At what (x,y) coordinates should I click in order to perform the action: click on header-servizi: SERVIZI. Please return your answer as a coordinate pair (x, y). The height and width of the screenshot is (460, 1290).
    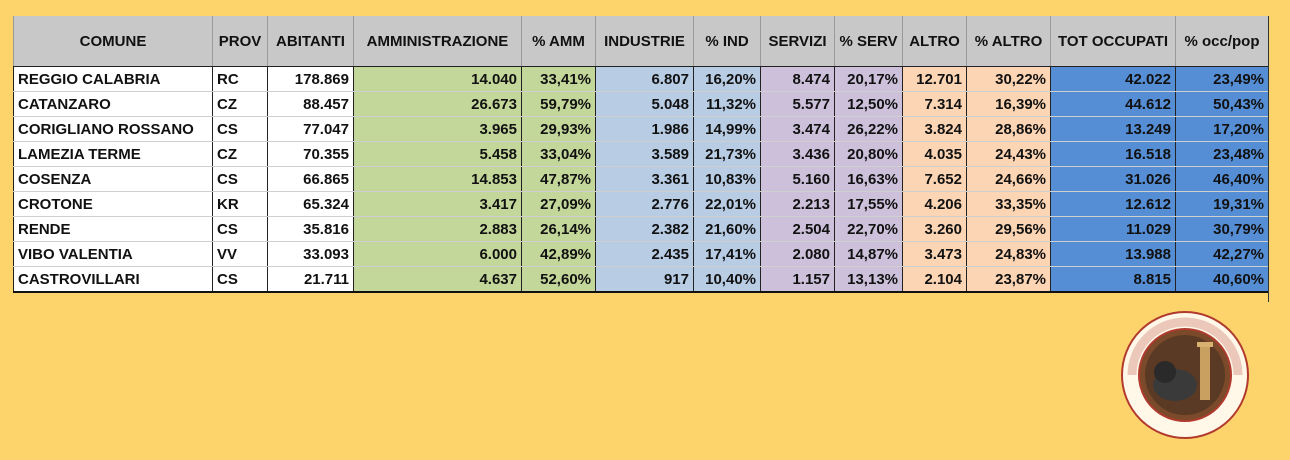
    Looking at the image, I should click on (797, 41).